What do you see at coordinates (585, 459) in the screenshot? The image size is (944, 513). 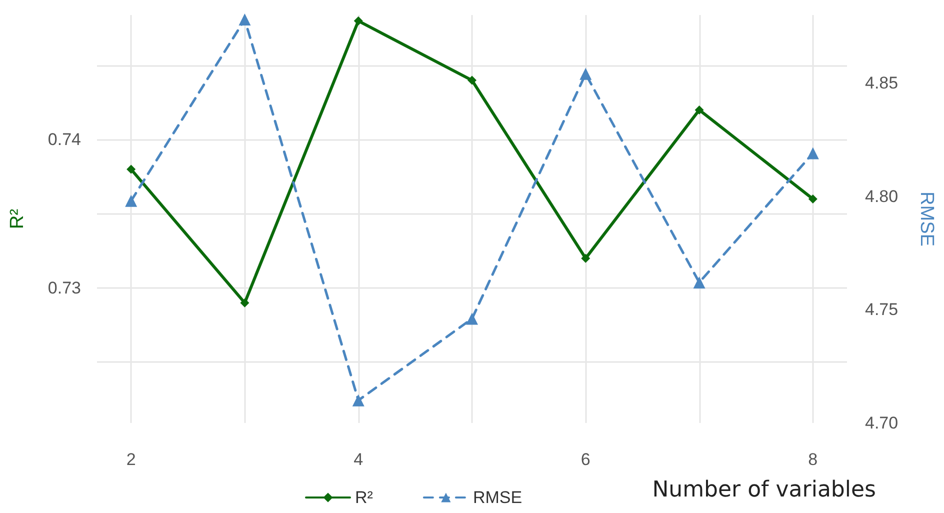 I see `x-tick-label: 6` at bounding box center [585, 459].